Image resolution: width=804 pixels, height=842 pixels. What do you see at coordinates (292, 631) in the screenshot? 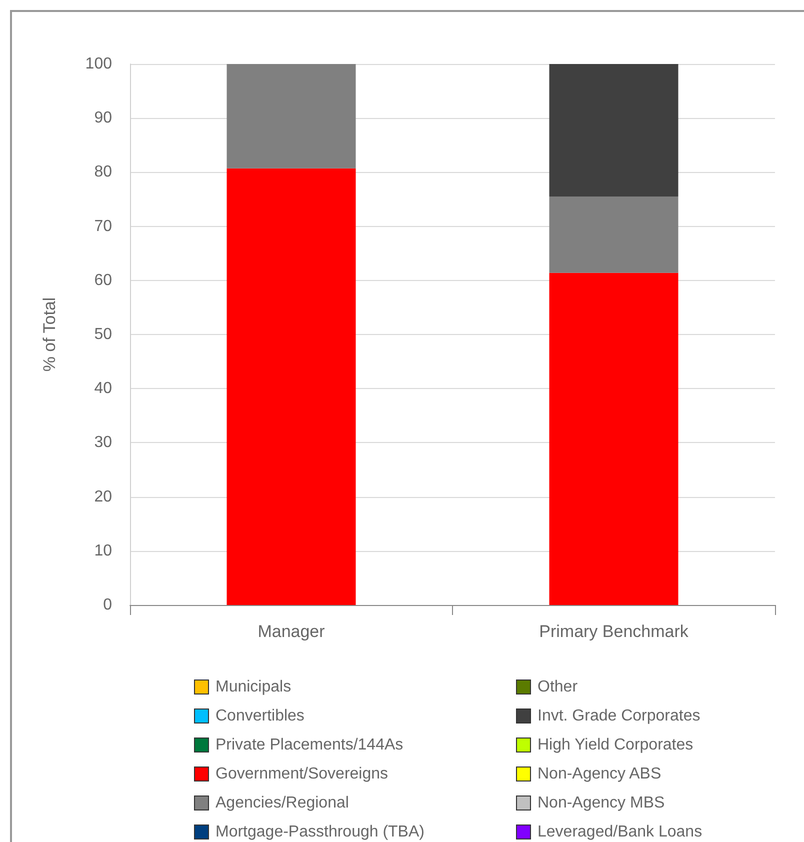
I see `x-tick-label: Manager` at bounding box center [292, 631].